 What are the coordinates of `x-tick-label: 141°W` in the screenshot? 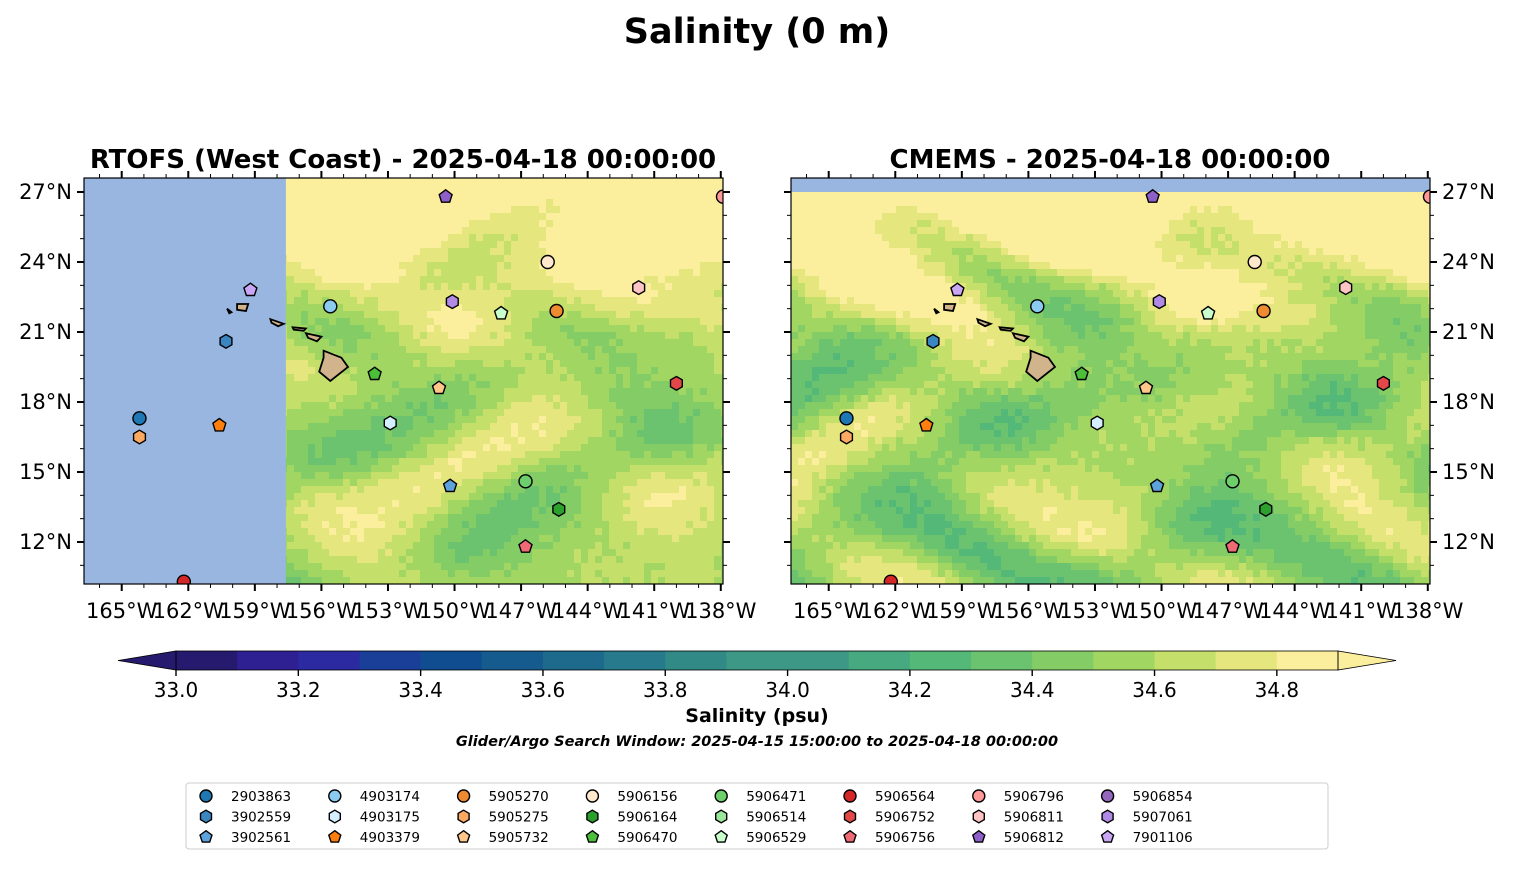 It's located at (655, 611).